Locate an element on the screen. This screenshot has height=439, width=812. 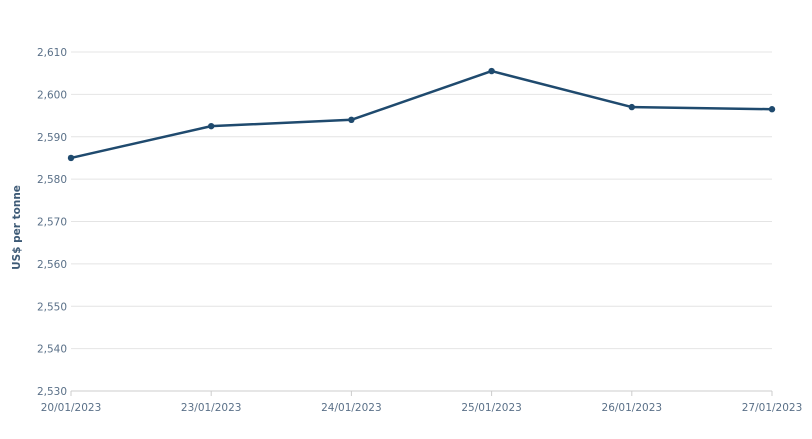
y-tick-label: 2,600 is located at coordinates (52, 95).